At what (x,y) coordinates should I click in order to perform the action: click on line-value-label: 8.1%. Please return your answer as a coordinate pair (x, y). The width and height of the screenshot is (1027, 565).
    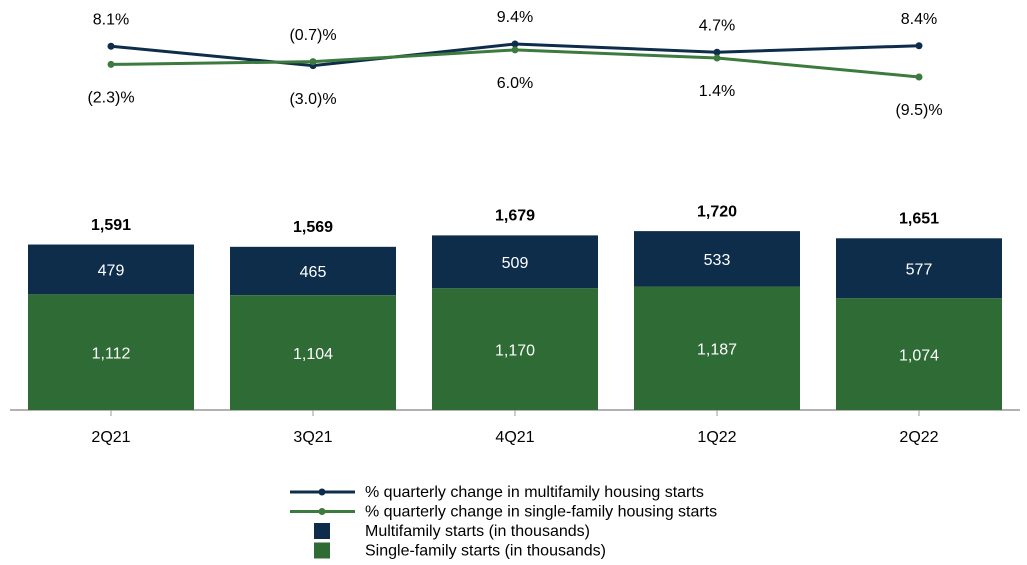
    Looking at the image, I should click on (111, 19).